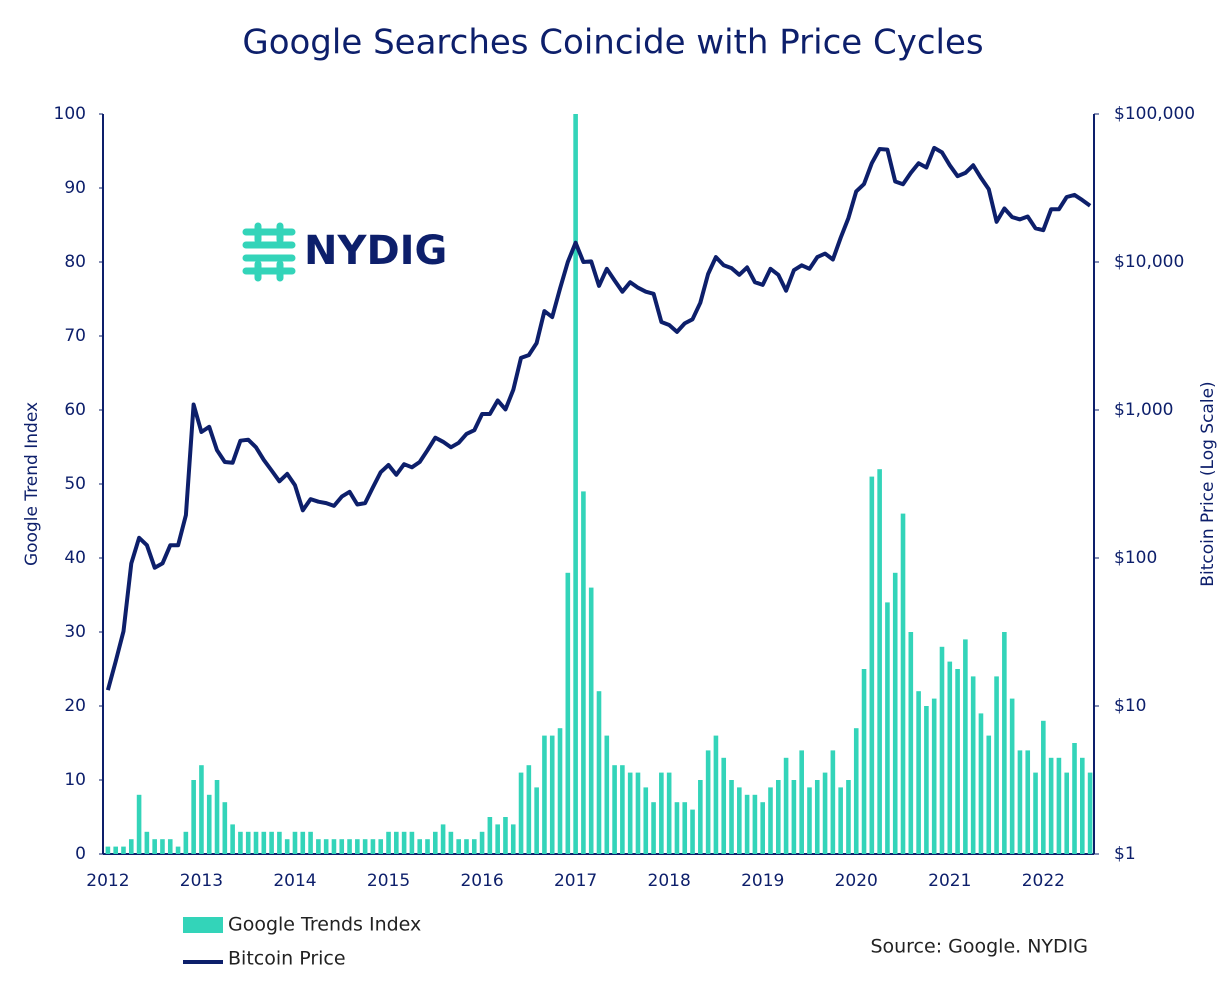 The width and height of the screenshot is (1226, 982). Describe the element at coordinates (107, 881) in the screenshot. I see `x-tick-label: 2012` at that location.